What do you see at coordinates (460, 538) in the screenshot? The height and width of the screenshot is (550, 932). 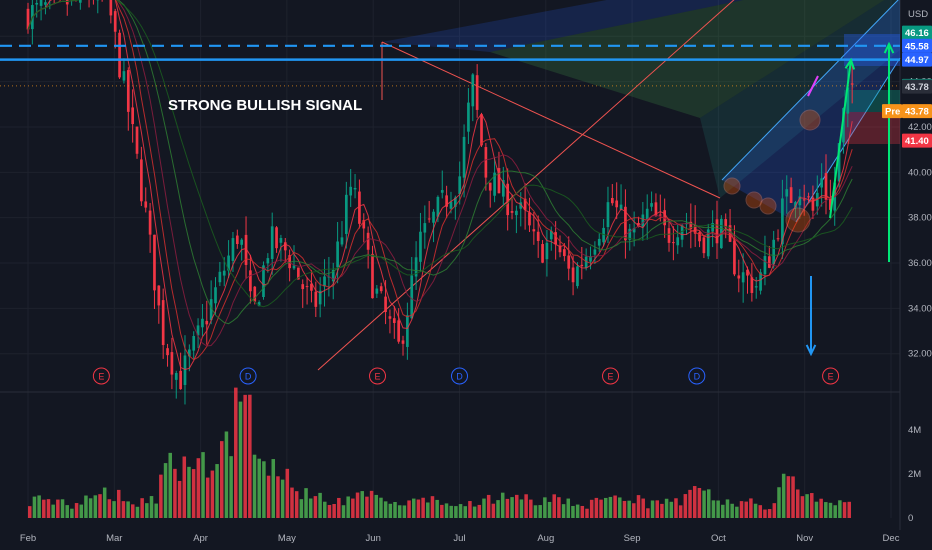 I see `time-axis: Feb Mar Apr May Jun Jul Aug Sep Oct Nov Dec` at bounding box center [460, 538].